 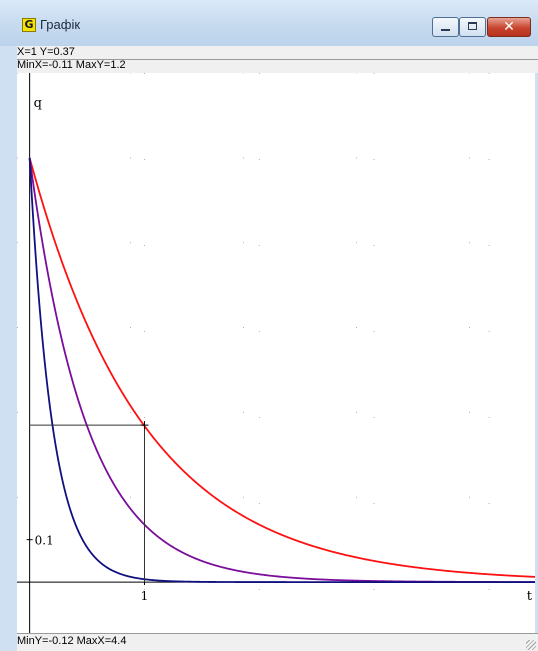 I want to click on range-bottom-text: MinY=-0.12 MaxX=4.4, so click(x=72, y=641).